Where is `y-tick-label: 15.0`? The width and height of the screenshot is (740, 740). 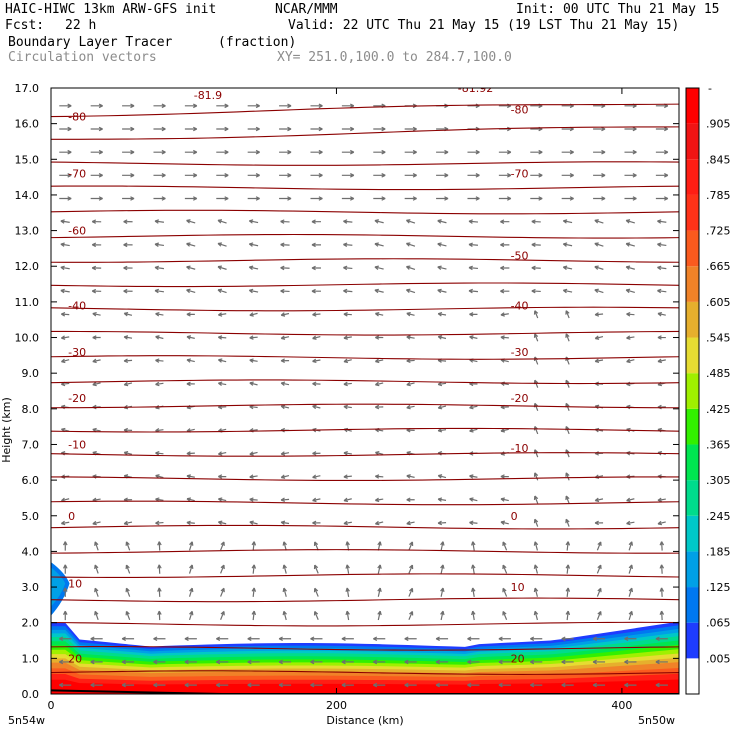 y-tick-label: 15.0 is located at coordinates (27, 159).